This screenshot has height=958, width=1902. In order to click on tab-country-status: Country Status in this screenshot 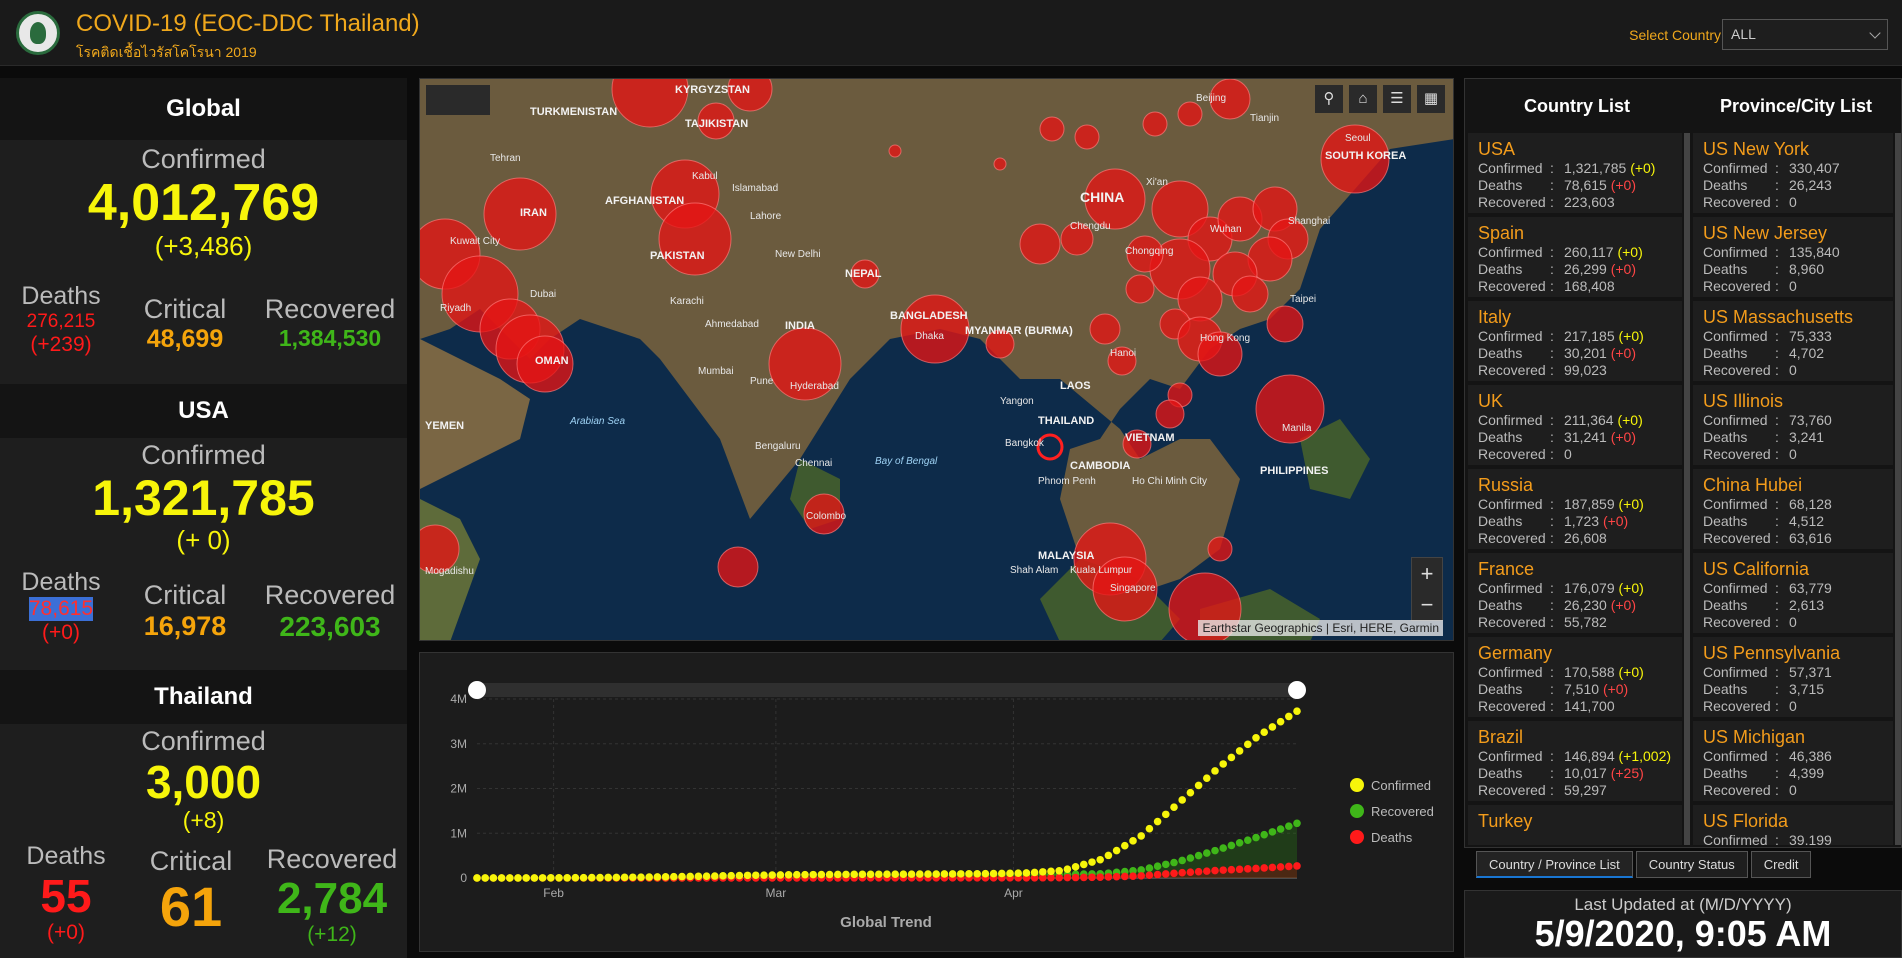, I will do `click(1691, 864)`.